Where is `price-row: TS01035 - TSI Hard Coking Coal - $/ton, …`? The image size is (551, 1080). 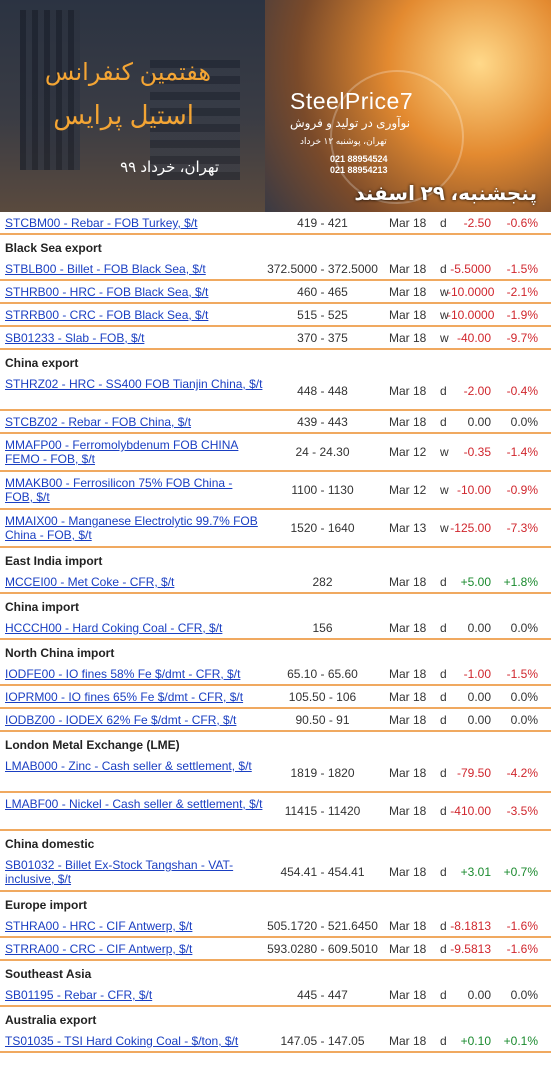
price-row: TS01035 - TSI Hard Coking Coal - $/ton, … is located at coordinates (275, 1041).